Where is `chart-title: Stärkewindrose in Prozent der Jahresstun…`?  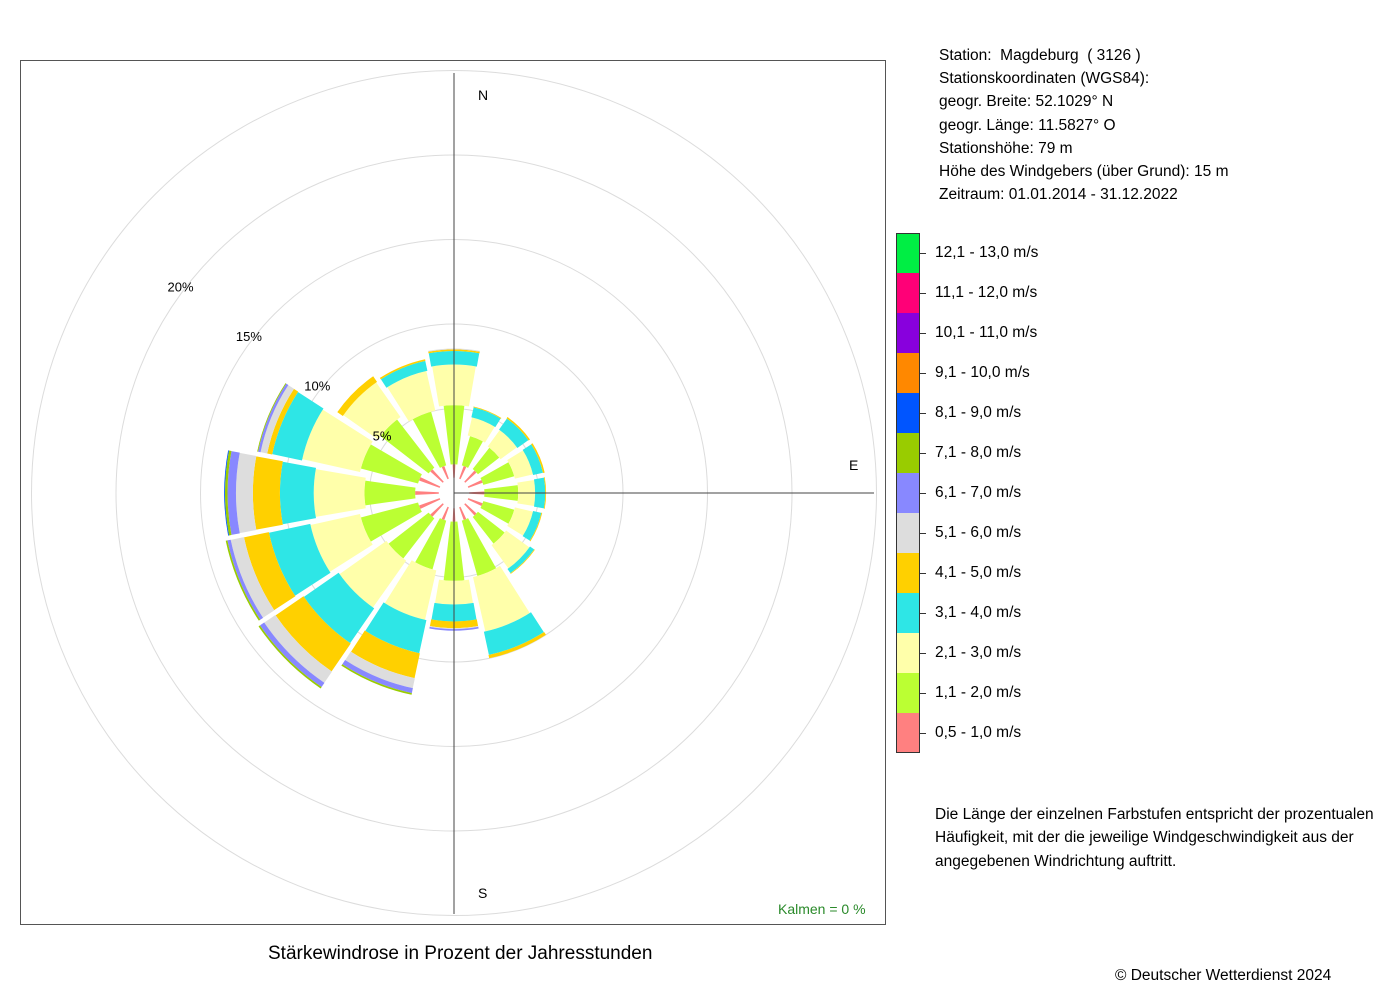 chart-title: Stärkewindrose in Prozent der Jahresstun… is located at coordinates (460, 953).